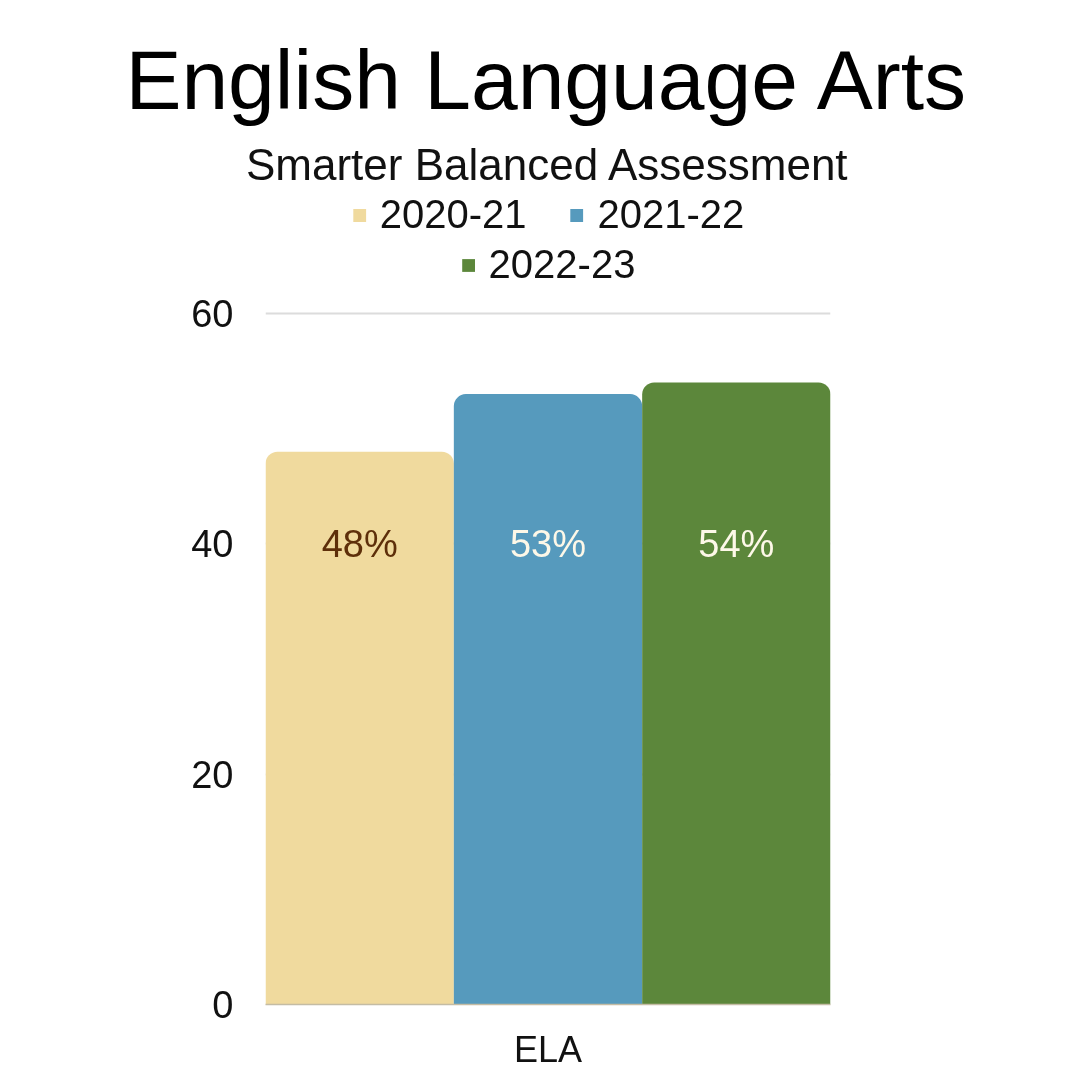 This screenshot has height=1080, width=1080. Describe the element at coordinates (359, 543) in the screenshot. I see `data-label: 48%` at that location.